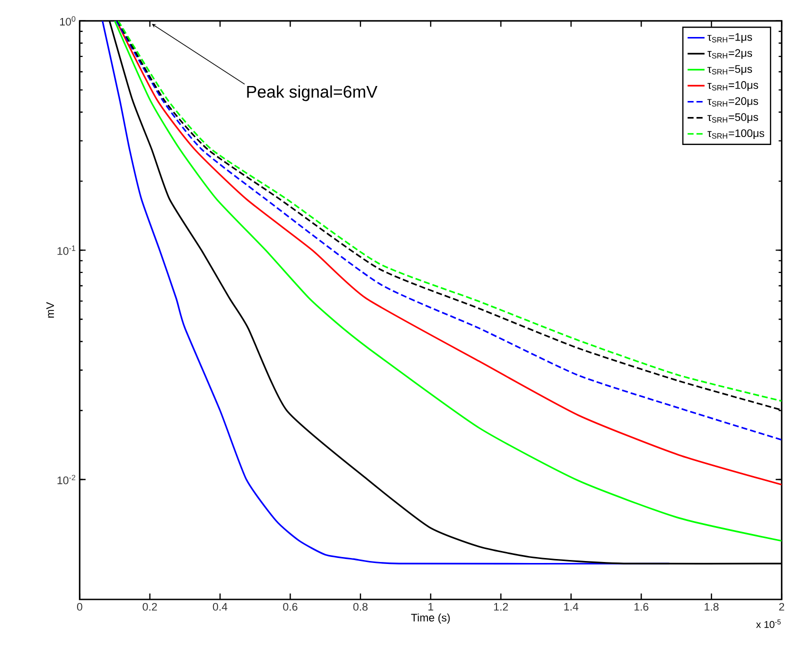 This screenshot has height=655, width=788. Describe the element at coordinates (729, 38) in the screenshot. I see `legend-label: τ$_{SRH}$=1μs` at that location.